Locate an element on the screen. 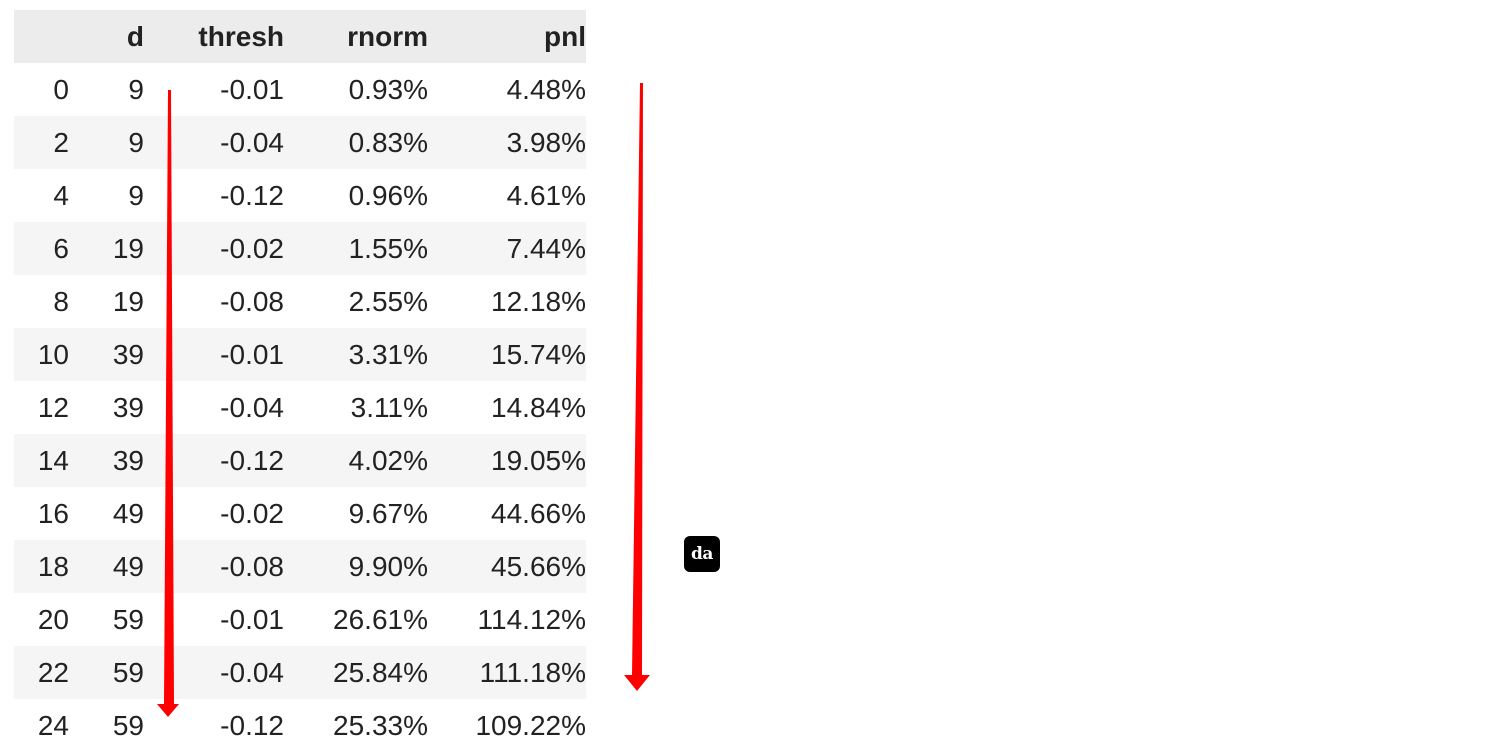 The image size is (1500, 752). row-index-cell: 24 is located at coordinates (41, 725).